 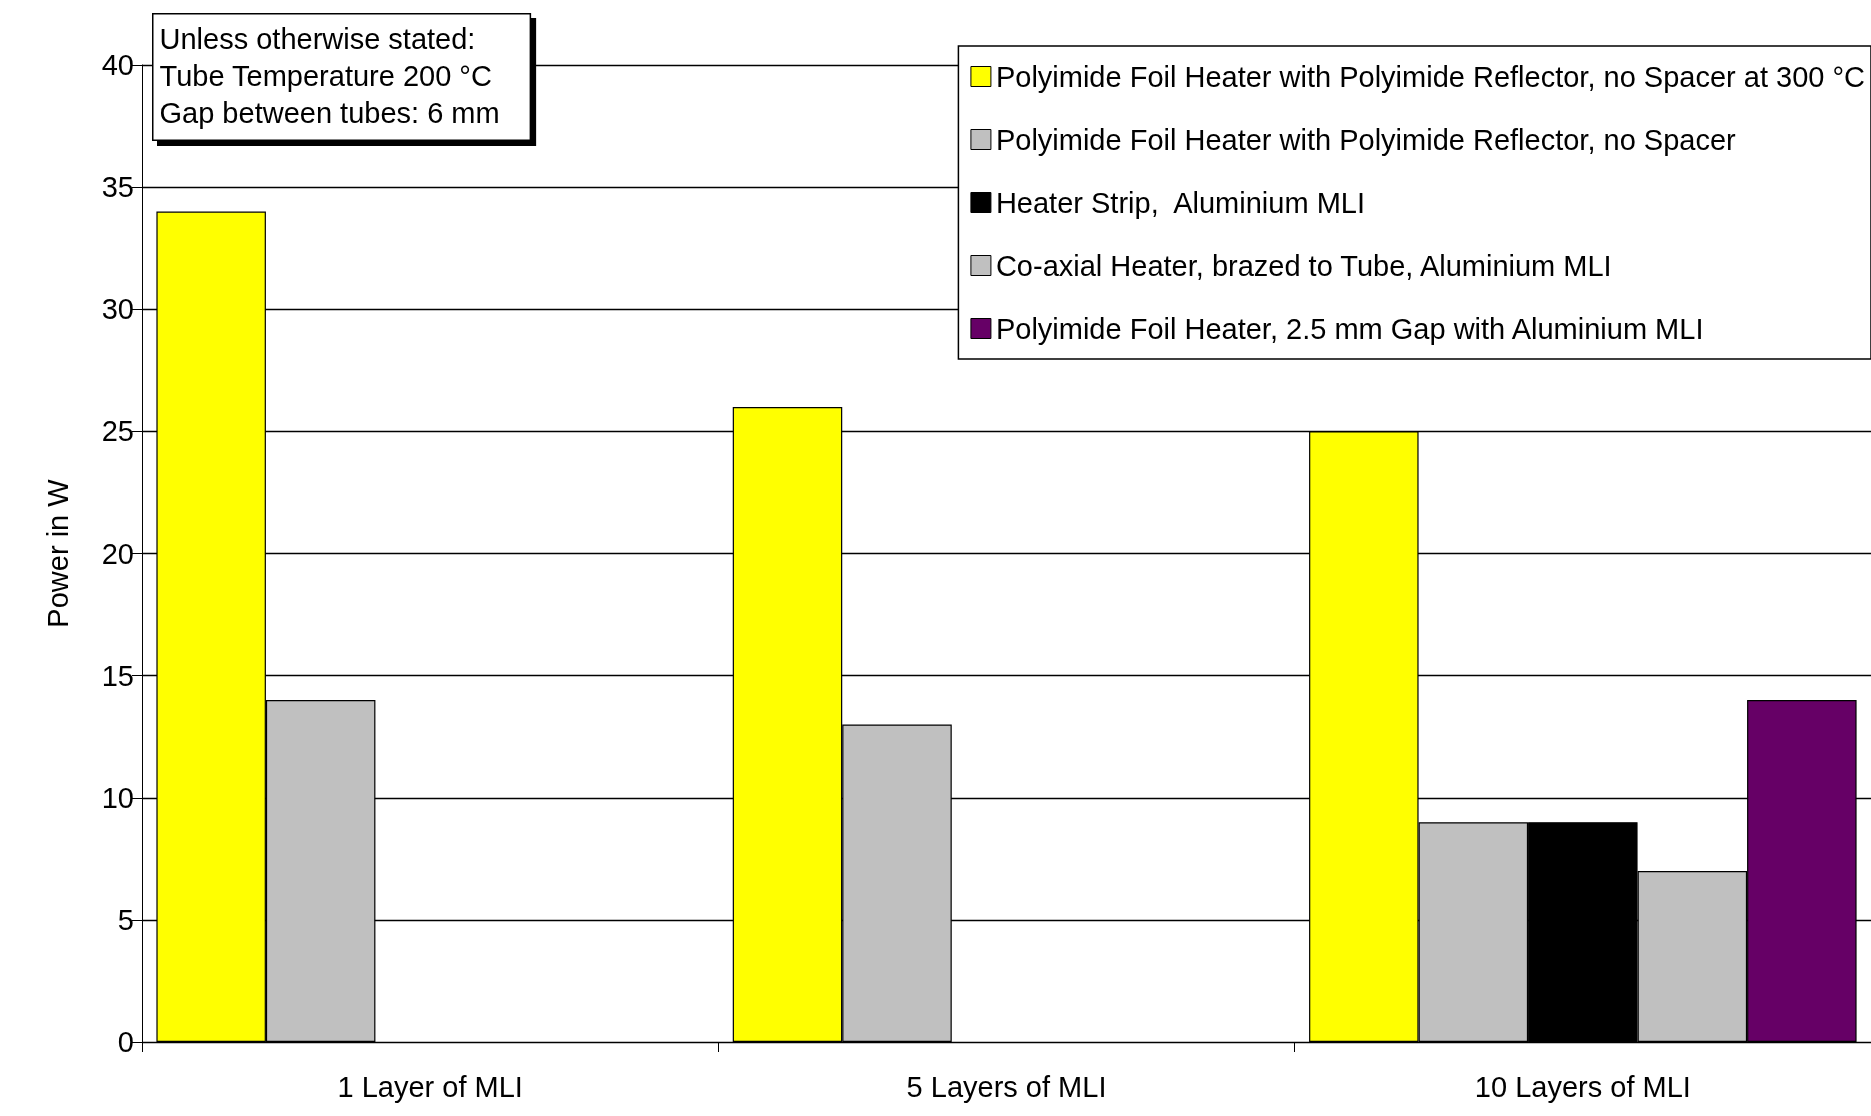 What do you see at coordinates (125, 919) in the screenshot?
I see `y-tick-label: 5` at bounding box center [125, 919].